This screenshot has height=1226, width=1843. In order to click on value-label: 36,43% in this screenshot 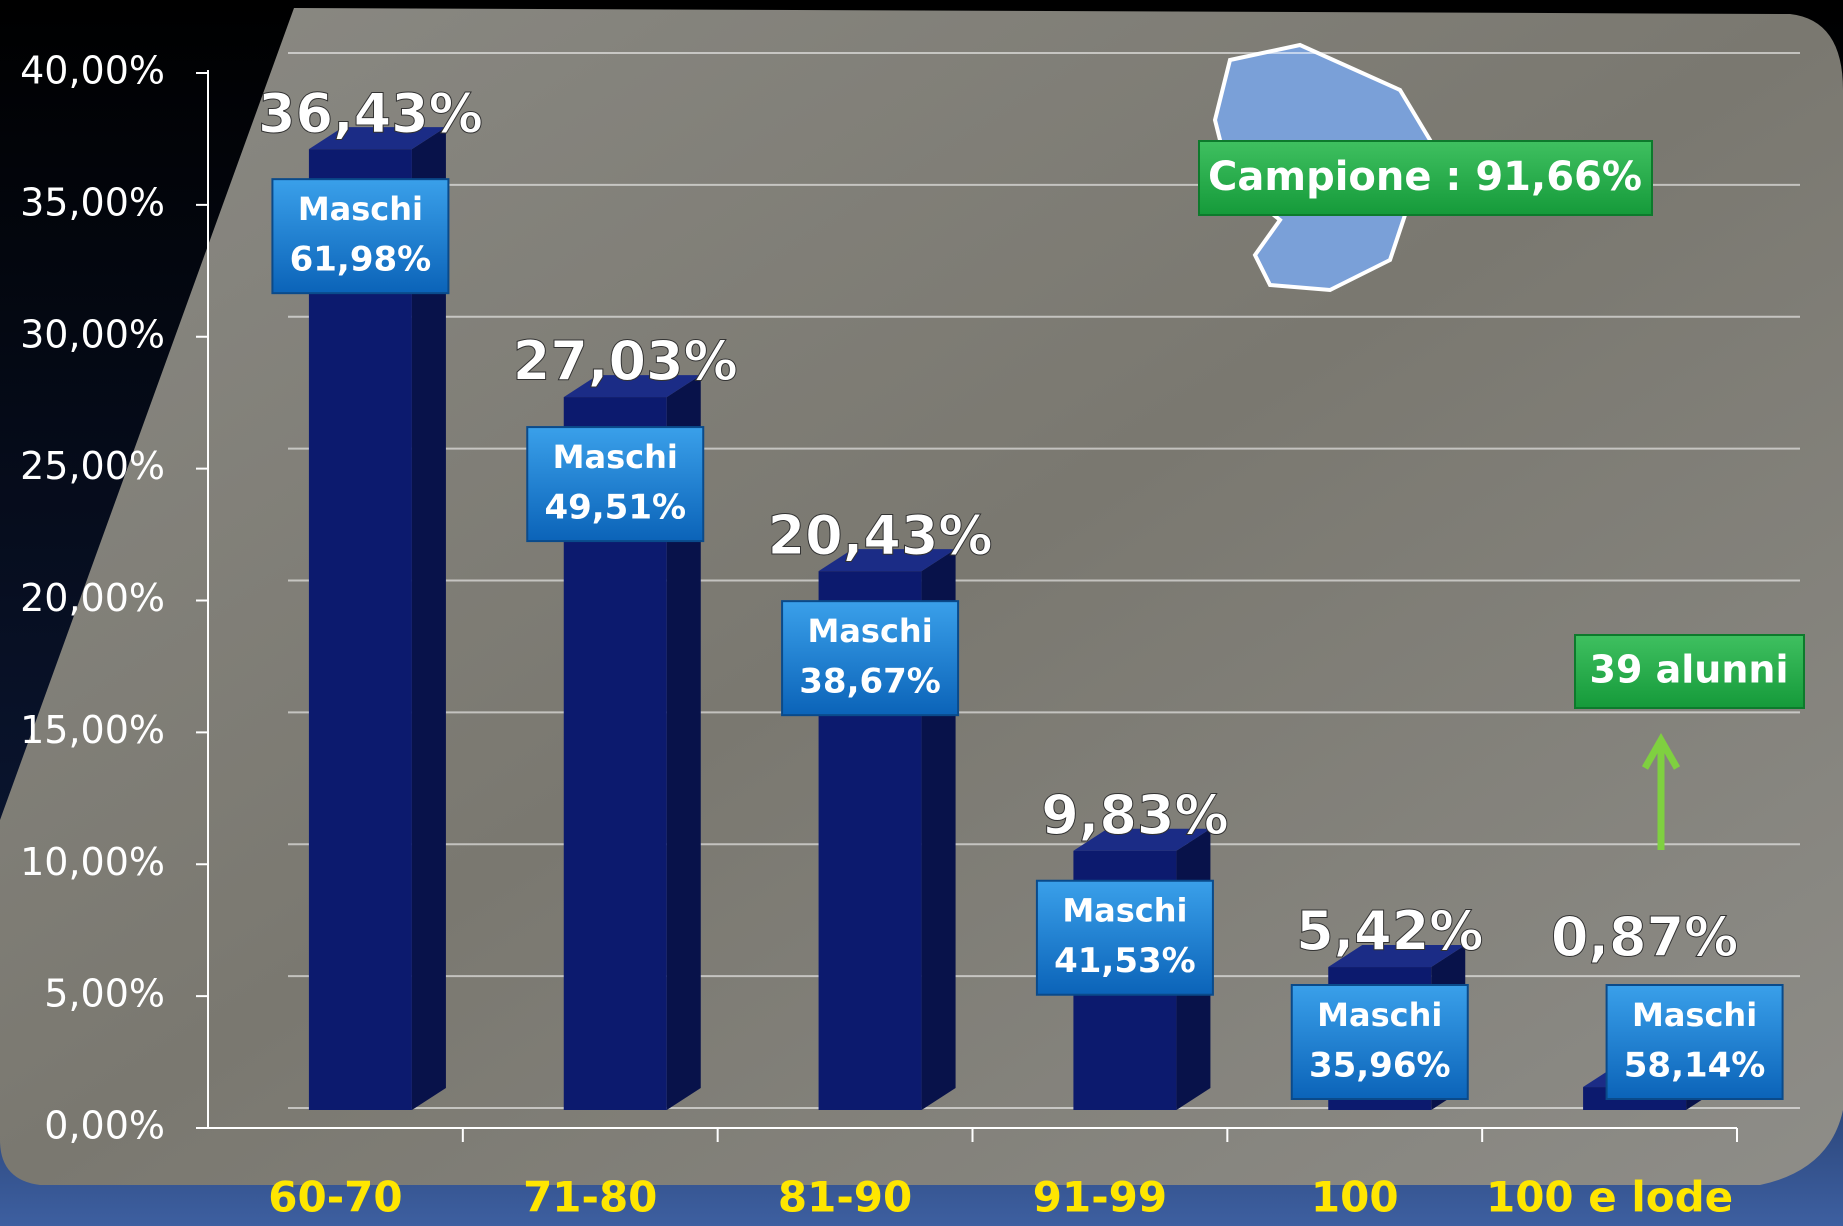, I will do `click(370, 113)`.